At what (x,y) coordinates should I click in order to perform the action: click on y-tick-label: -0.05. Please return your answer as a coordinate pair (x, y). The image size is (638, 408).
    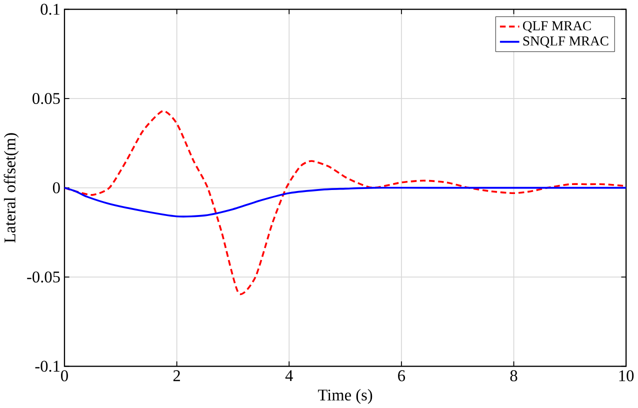
    Looking at the image, I should click on (43, 277).